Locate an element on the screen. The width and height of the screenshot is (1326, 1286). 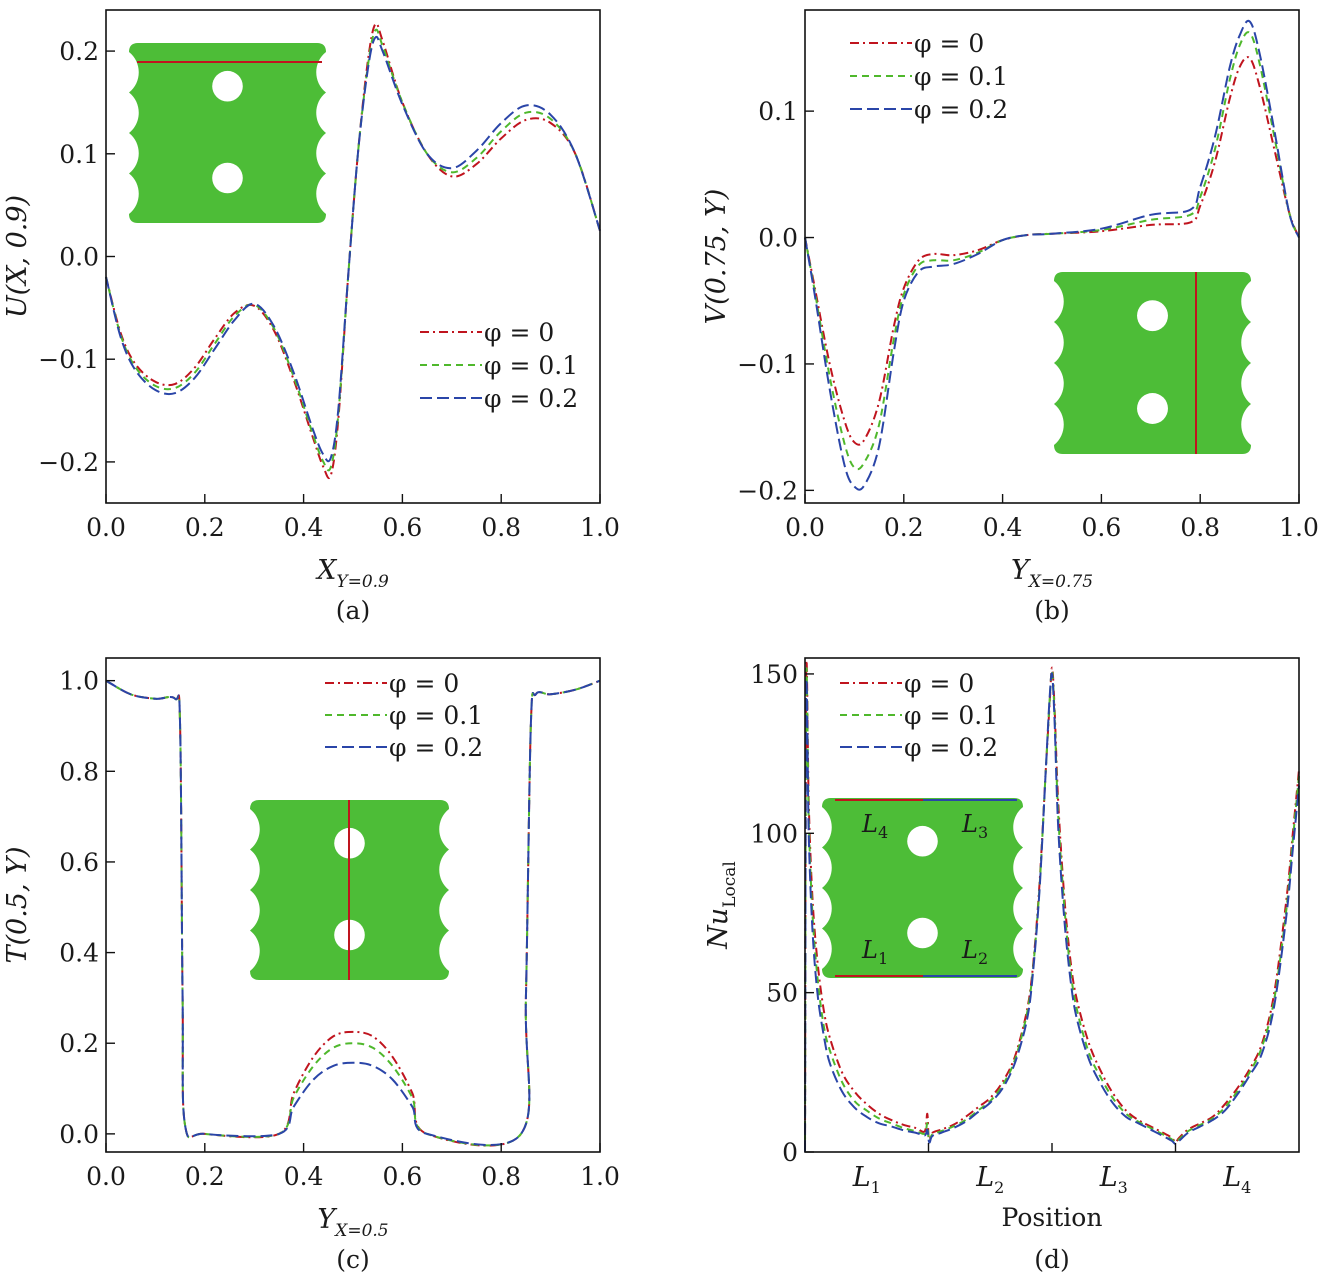
y-tick-label-1: 100 is located at coordinates (774, 833).